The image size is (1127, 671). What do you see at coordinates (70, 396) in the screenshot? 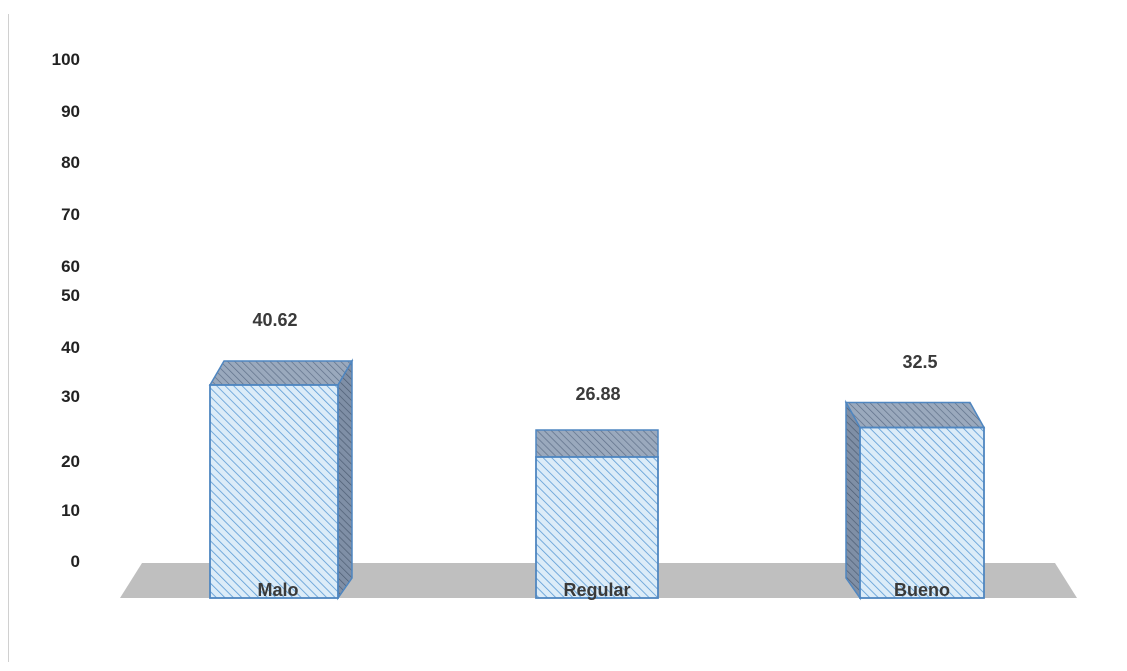
I see `y-tick-label: 30` at bounding box center [70, 396].